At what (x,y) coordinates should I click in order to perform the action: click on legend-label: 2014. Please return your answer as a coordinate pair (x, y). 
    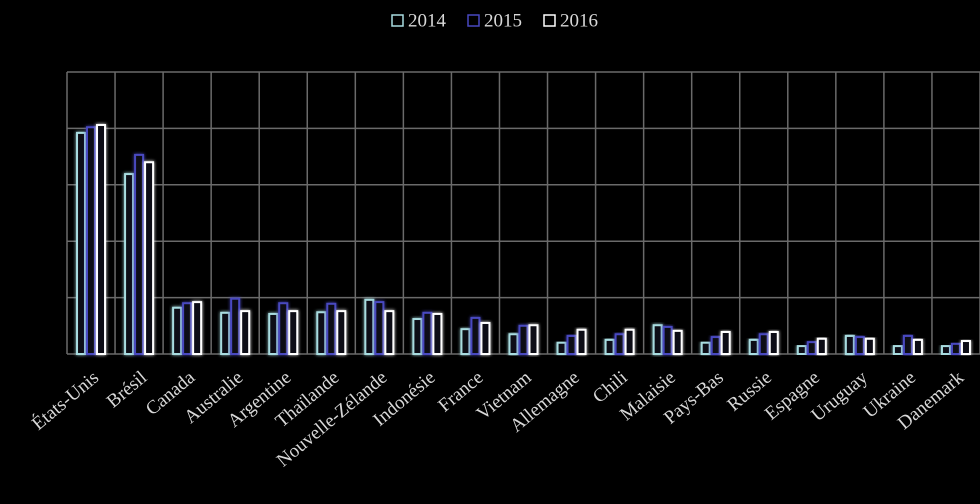
    Looking at the image, I should click on (427, 20).